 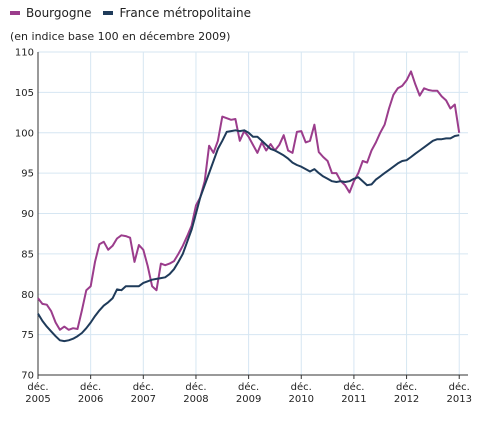 I want to click on x-tick-label-year: 2008, so click(x=195, y=399).